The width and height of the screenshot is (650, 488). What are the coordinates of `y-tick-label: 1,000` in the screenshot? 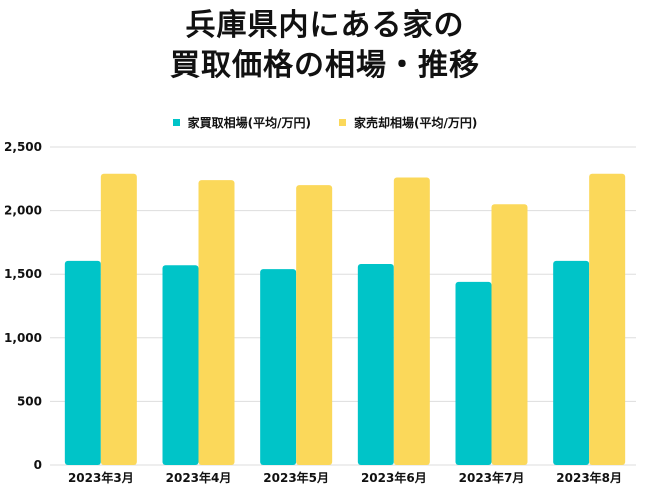 It's located at (23, 338).